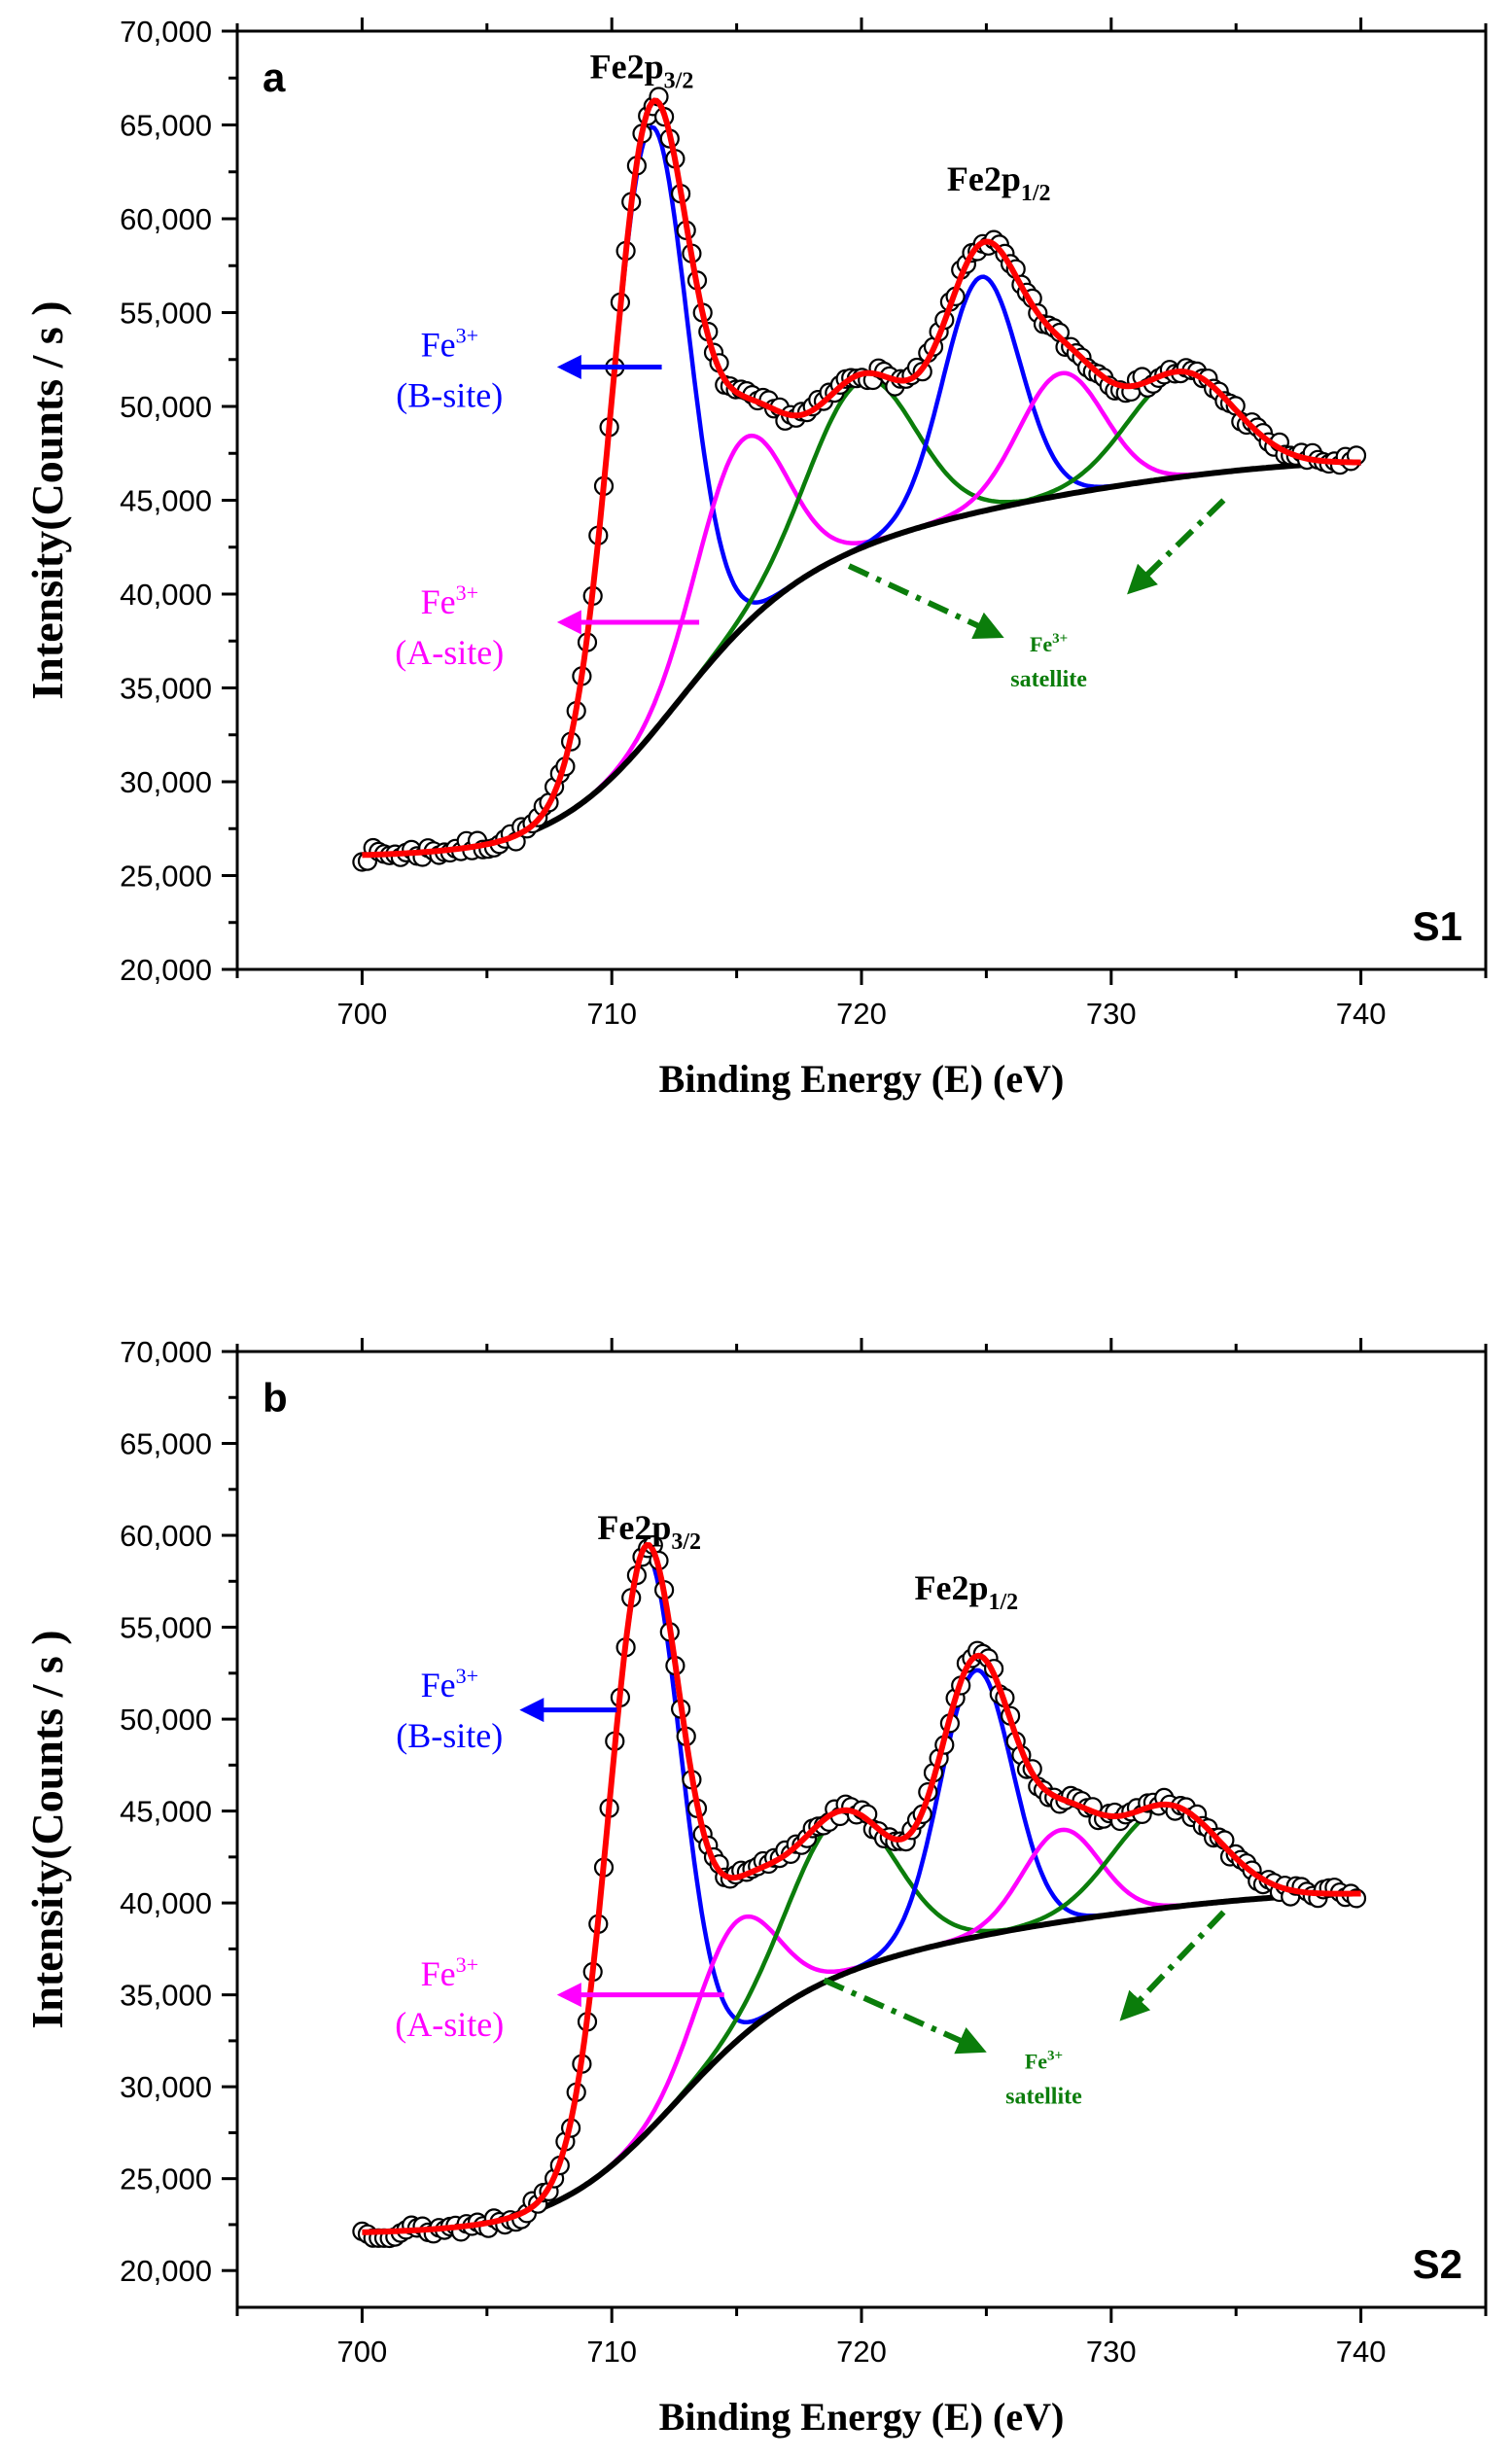 The image size is (1512, 2459). What do you see at coordinates (1437, 926) in the screenshot?
I see `sample-label: S1` at bounding box center [1437, 926].